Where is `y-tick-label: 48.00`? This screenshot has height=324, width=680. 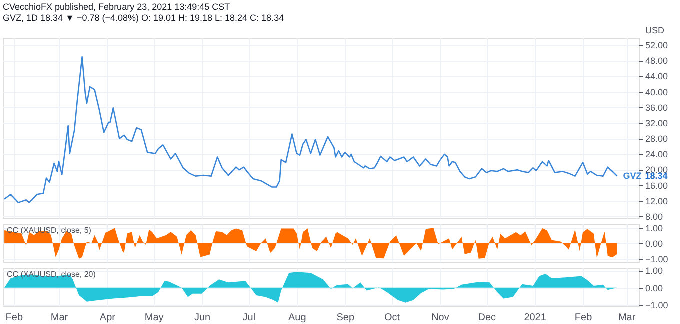 y-tick-label: 48.00 is located at coordinates (657, 61).